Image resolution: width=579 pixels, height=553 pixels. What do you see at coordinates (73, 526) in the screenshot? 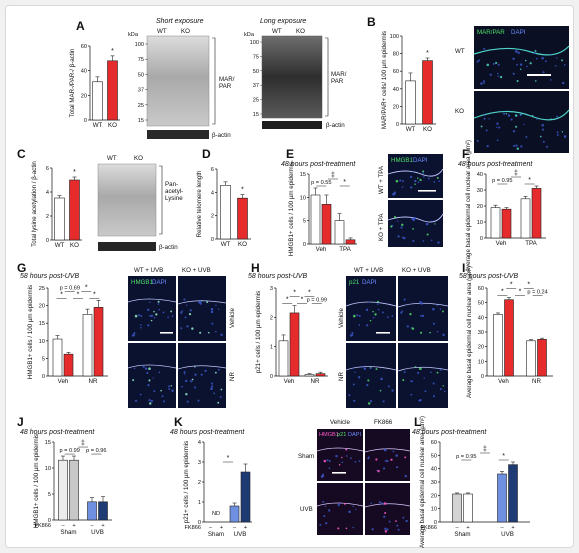
I see `treatment-mark: +` at bounding box center [73, 526].